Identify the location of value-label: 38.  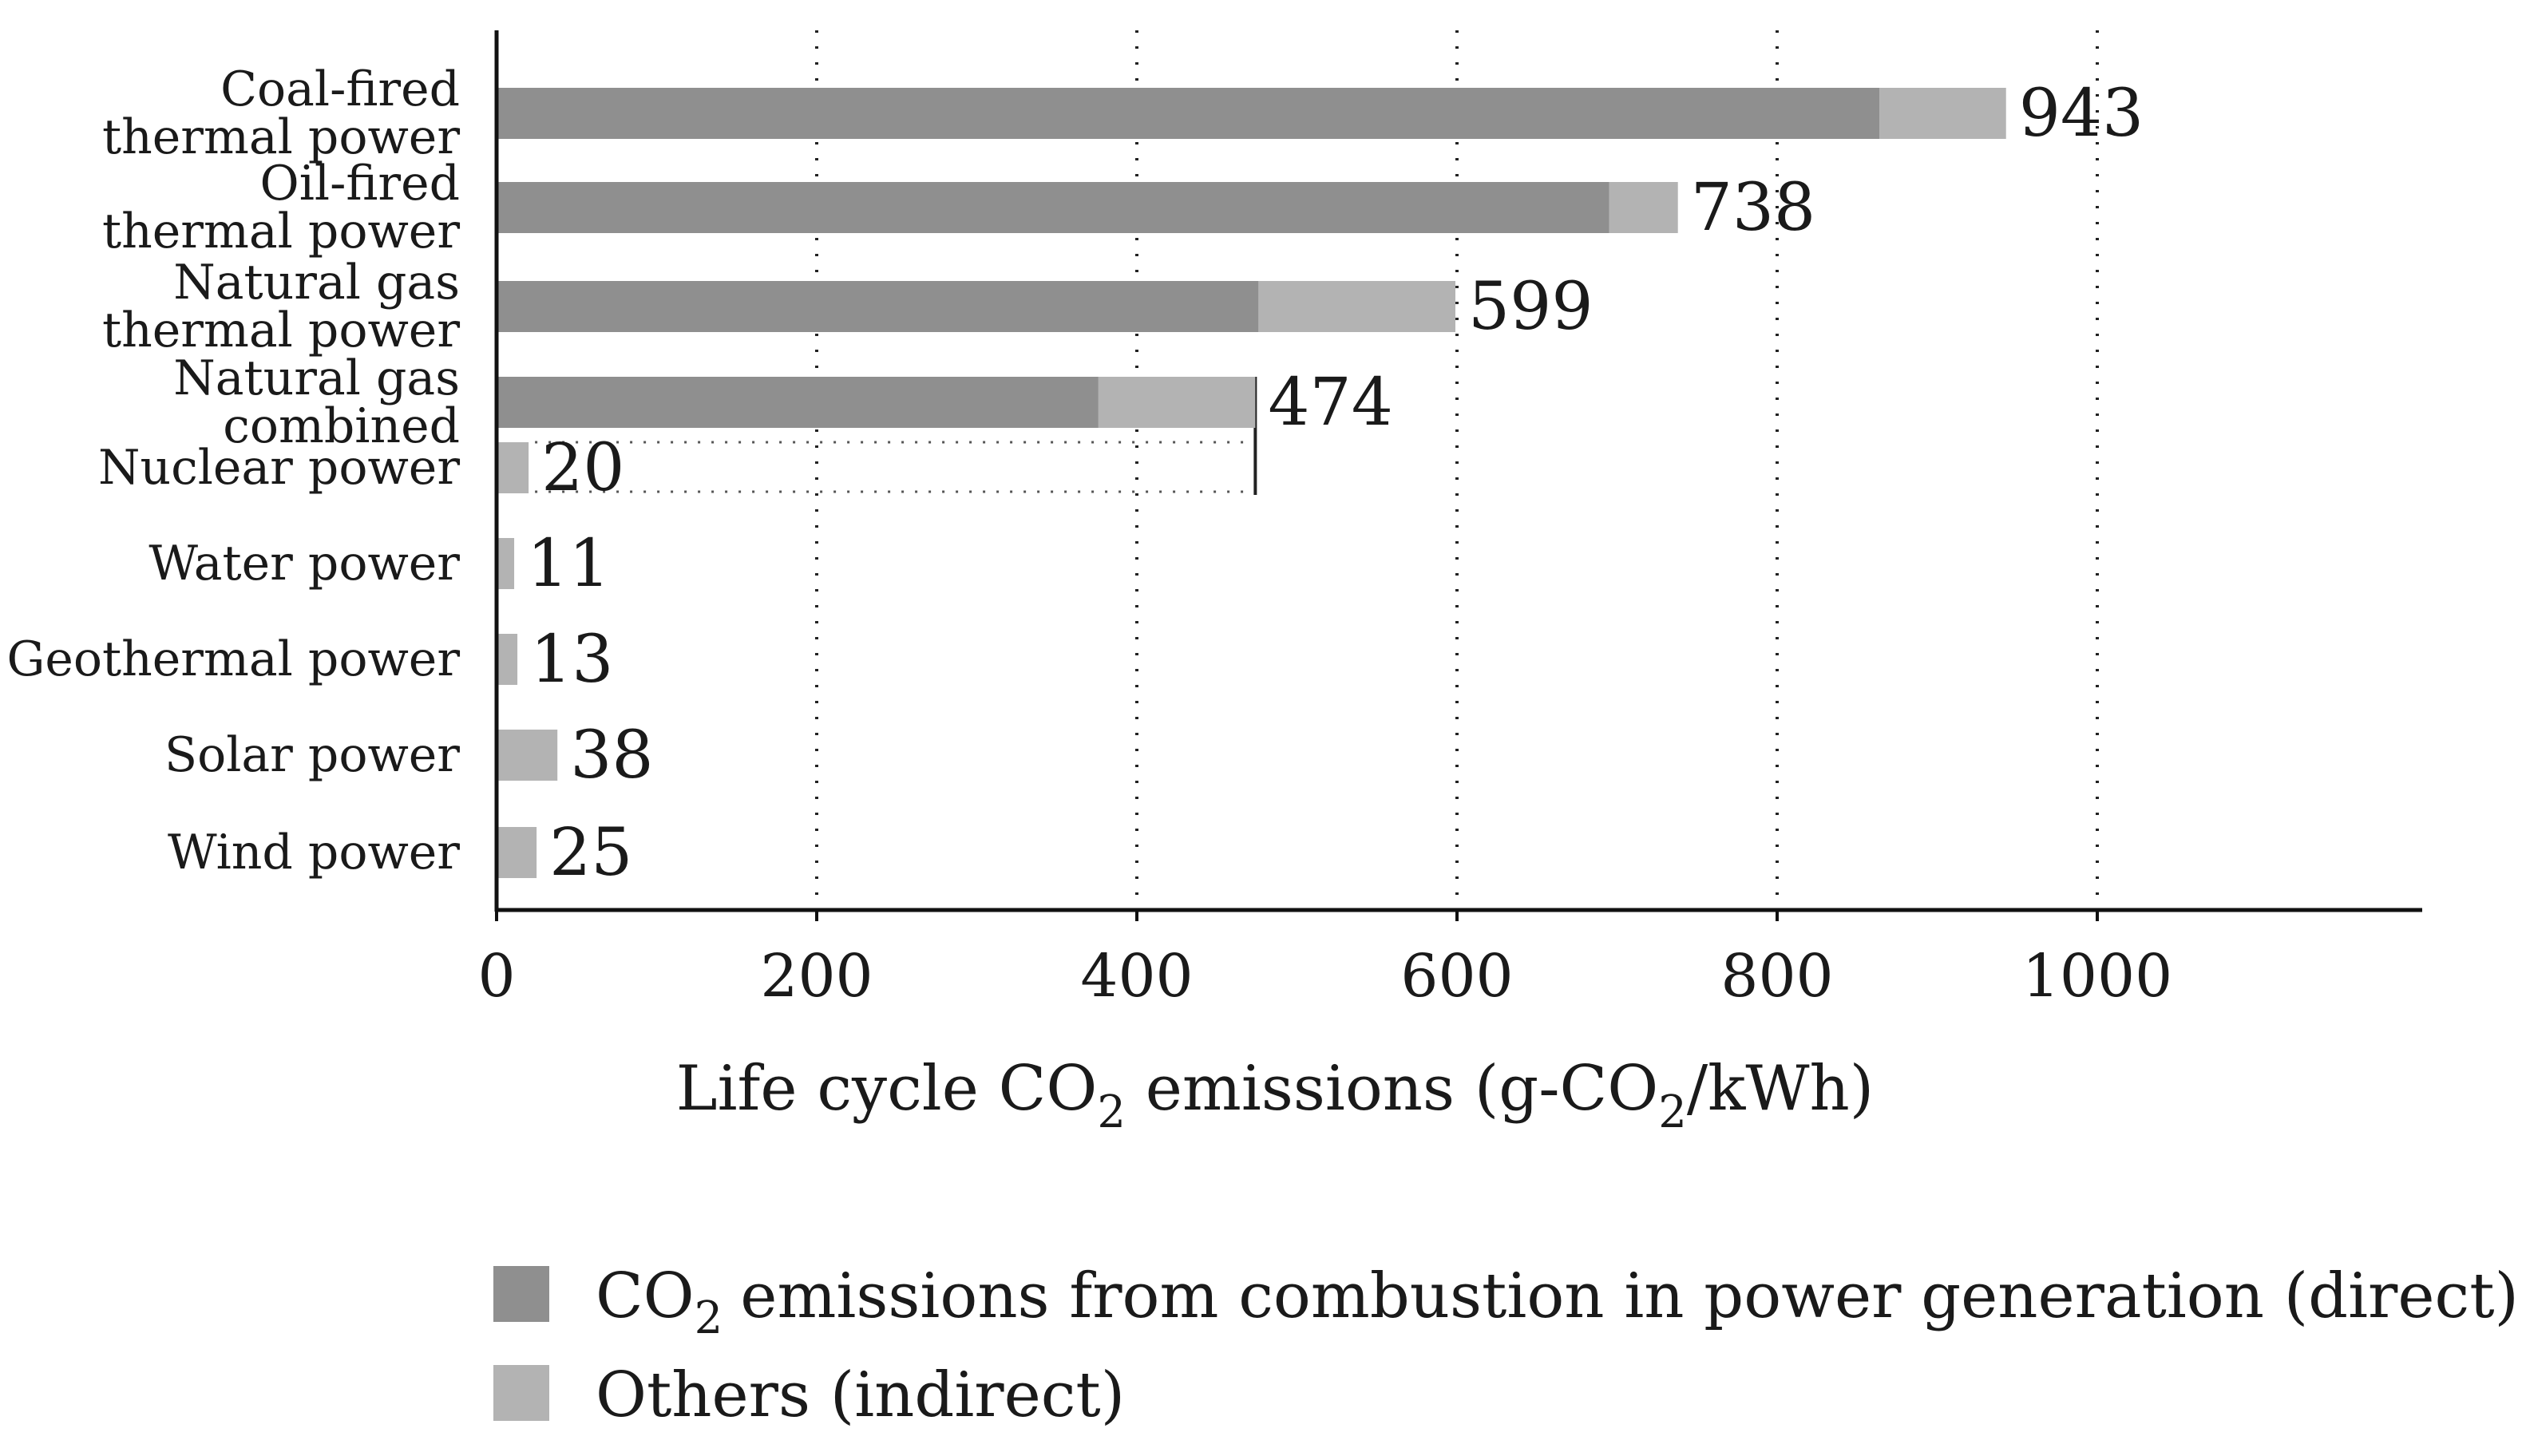
(611, 756).